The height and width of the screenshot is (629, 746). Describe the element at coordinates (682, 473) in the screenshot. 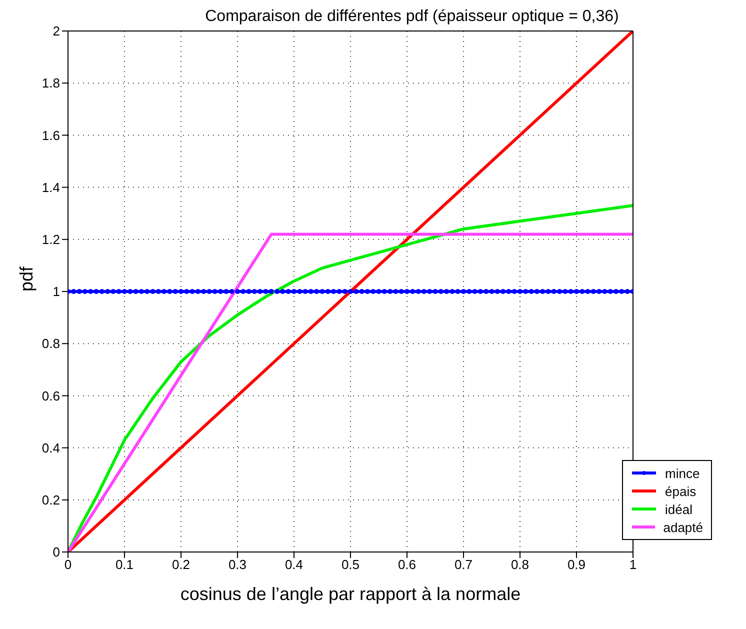

I see `legend-label: mince` at that location.